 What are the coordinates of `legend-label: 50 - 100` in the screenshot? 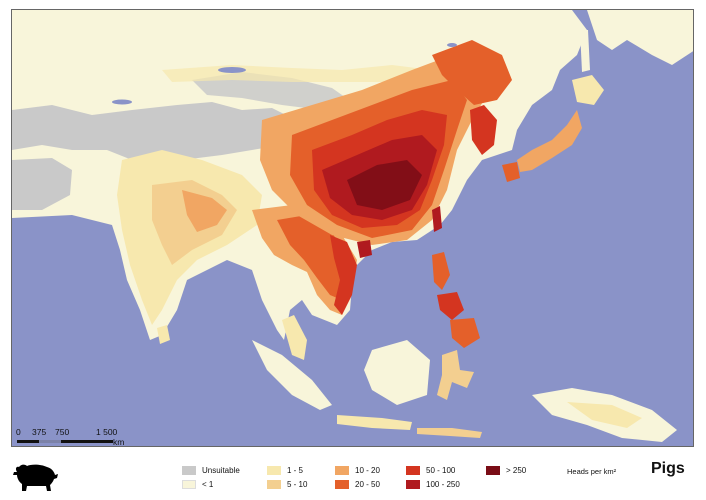 It's located at (441, 470).